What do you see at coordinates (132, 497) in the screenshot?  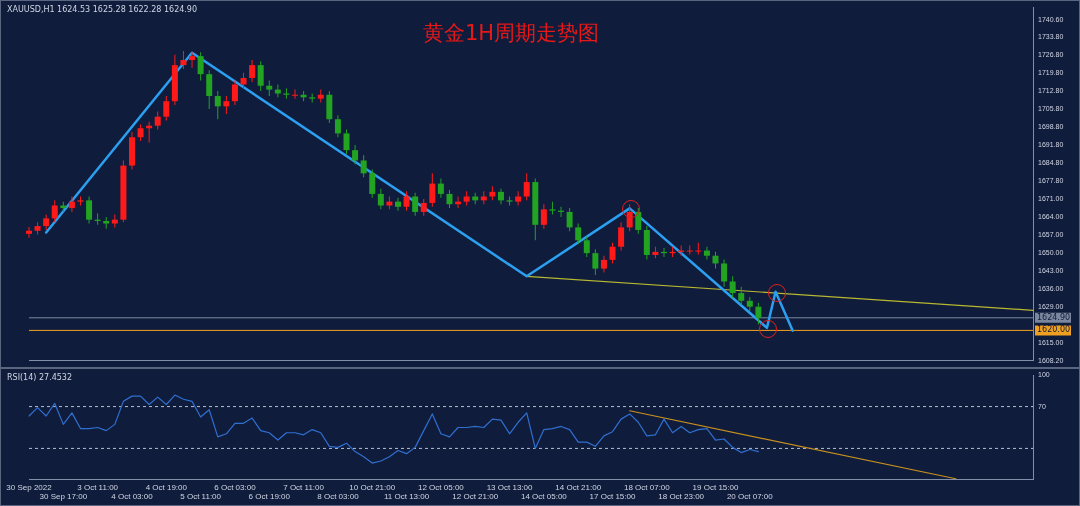 I see `x-tick-label: 4 Oct 03:00` at bounding box center [132, 497].